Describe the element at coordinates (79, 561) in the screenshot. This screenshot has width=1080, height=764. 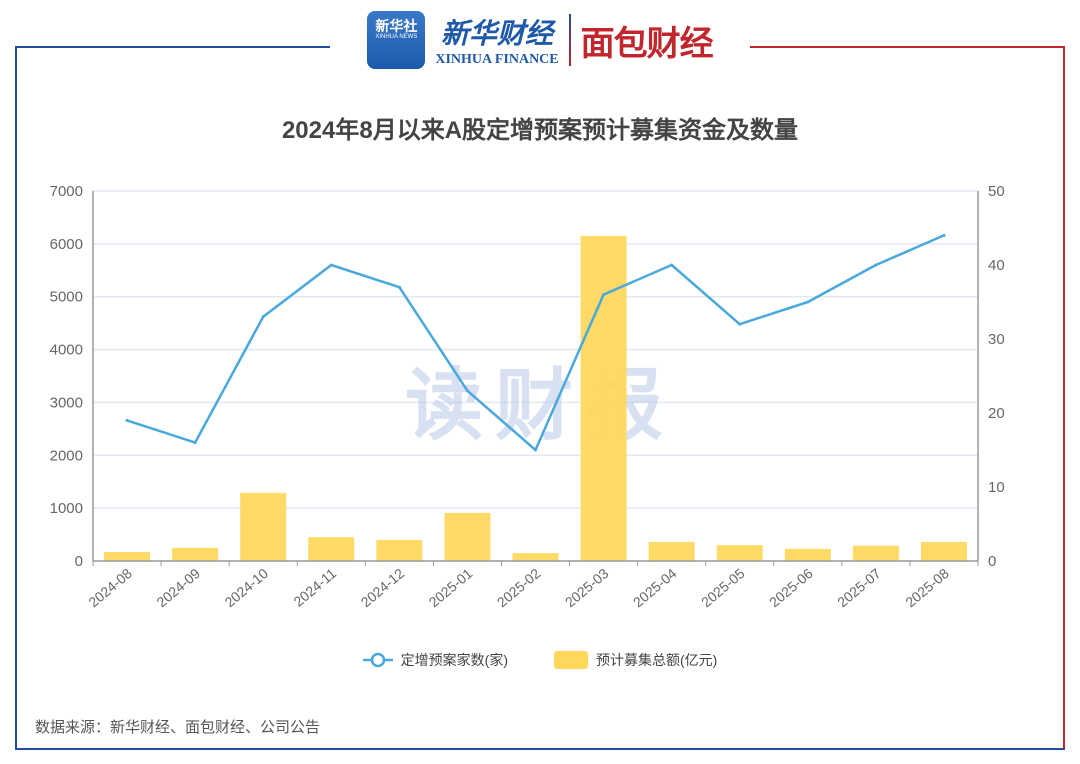
I see `y-left-tick-label: 0` at that location.